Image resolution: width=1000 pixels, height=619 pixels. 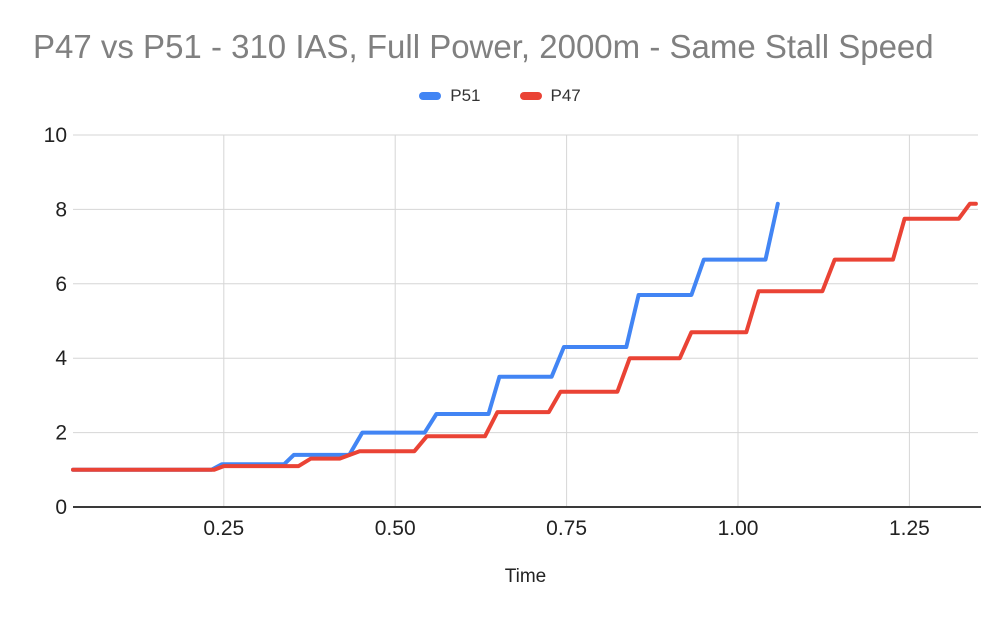 What do you see at coordinates (223, 528) in the screenshot?
I see `x-tick-label: 0.25` at bounding box center [223, 528].